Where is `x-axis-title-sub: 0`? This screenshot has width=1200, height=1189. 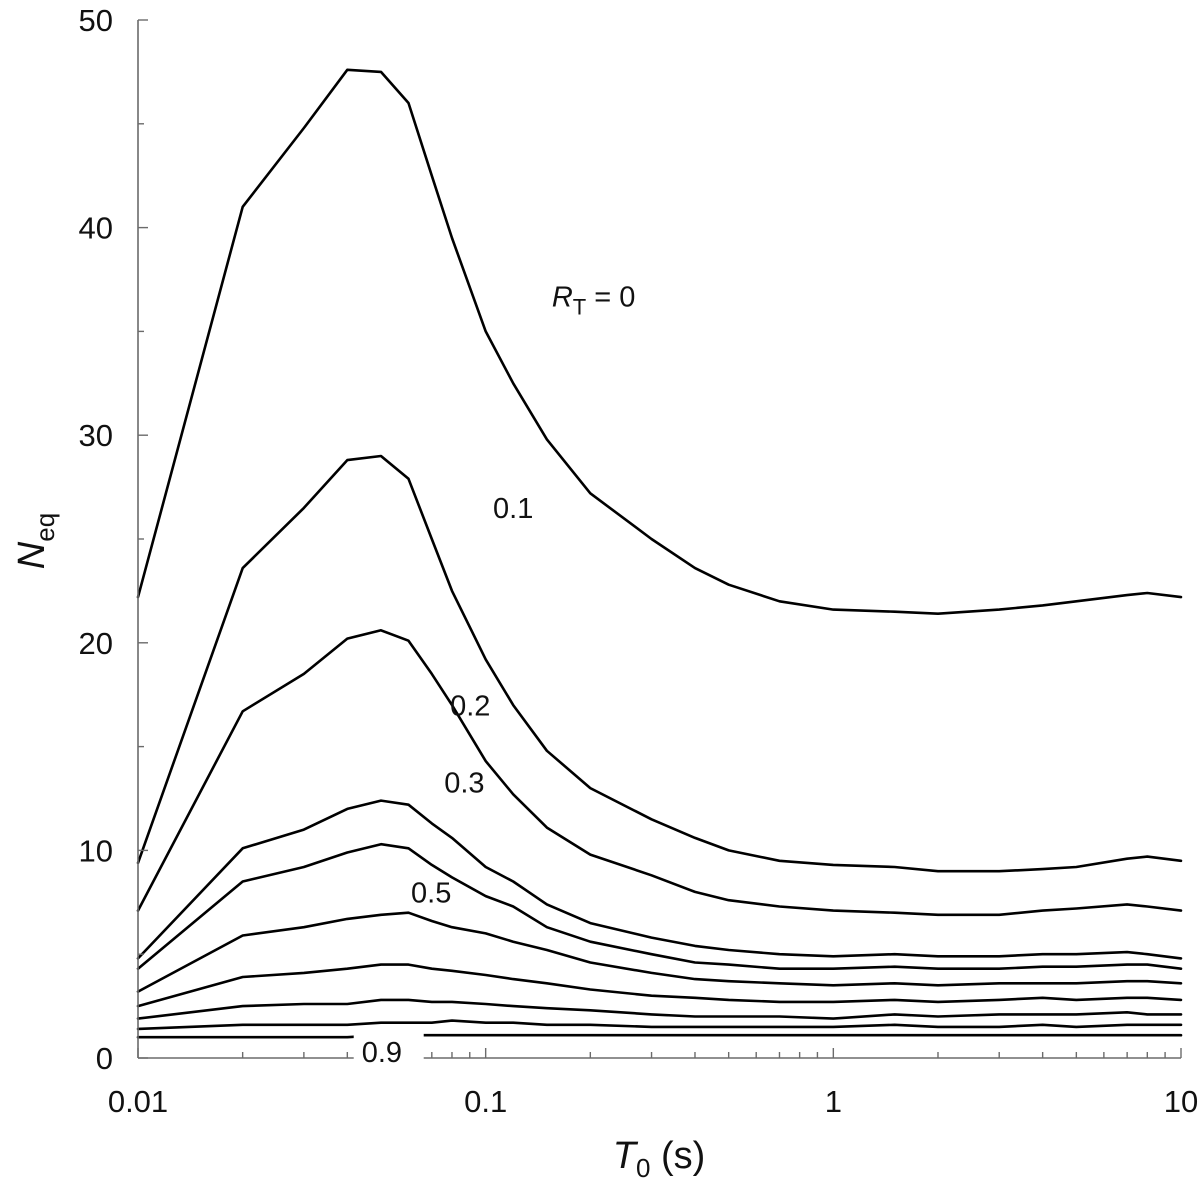
x-axis-title-sub: 0 is located at coordinates (643, 1168).